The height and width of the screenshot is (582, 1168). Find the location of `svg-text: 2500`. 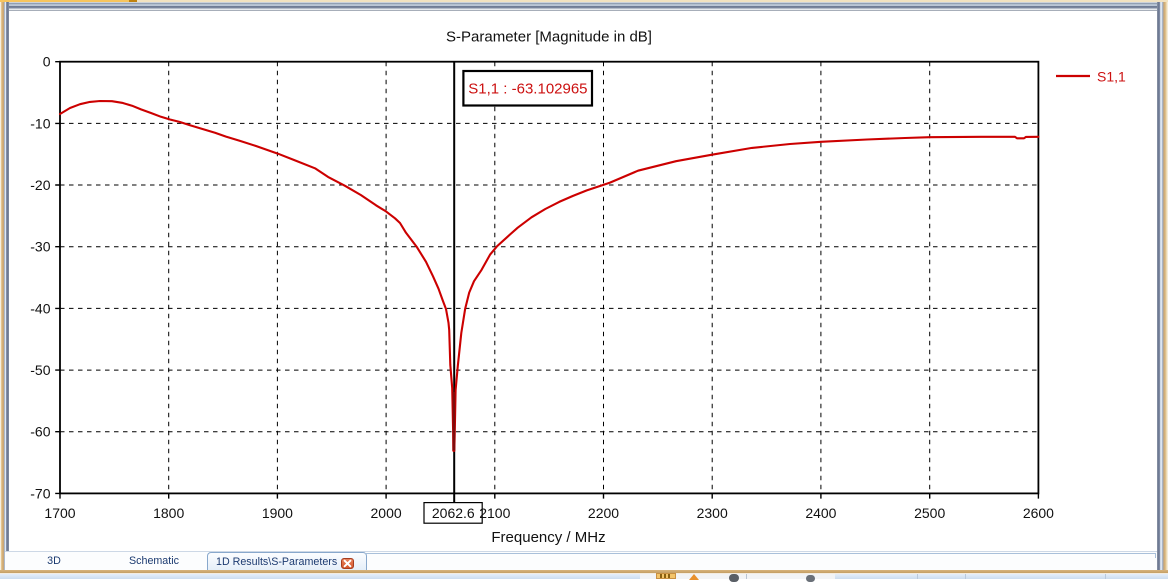

svg-text: 2500 is located at coordinates (929, 513).